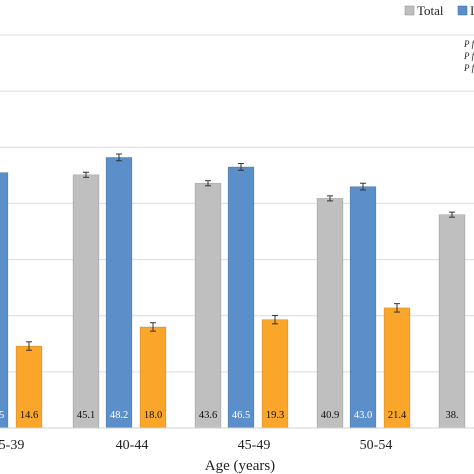 The image size is (474, 474). I want to click on note-line-2: P fi, so click(468, 56).